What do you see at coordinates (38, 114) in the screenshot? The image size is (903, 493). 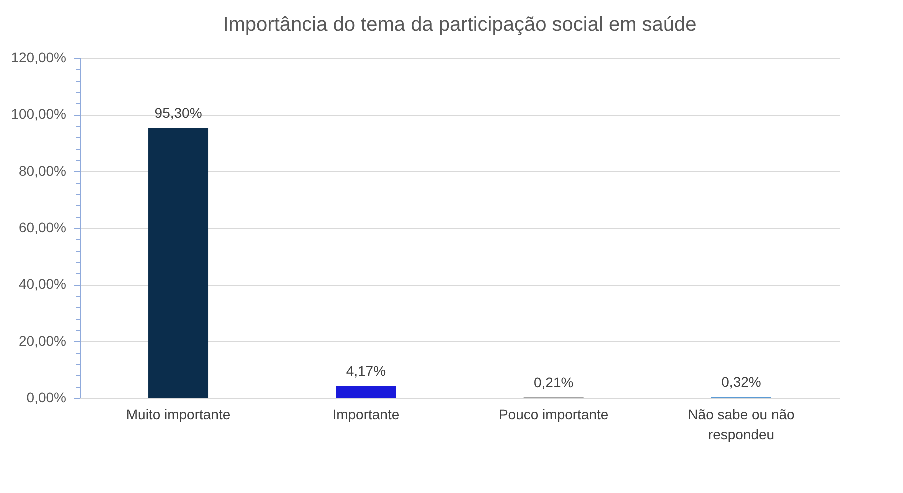 I see `y-tick-label: 100,00%` at bounding box center [38, 114].